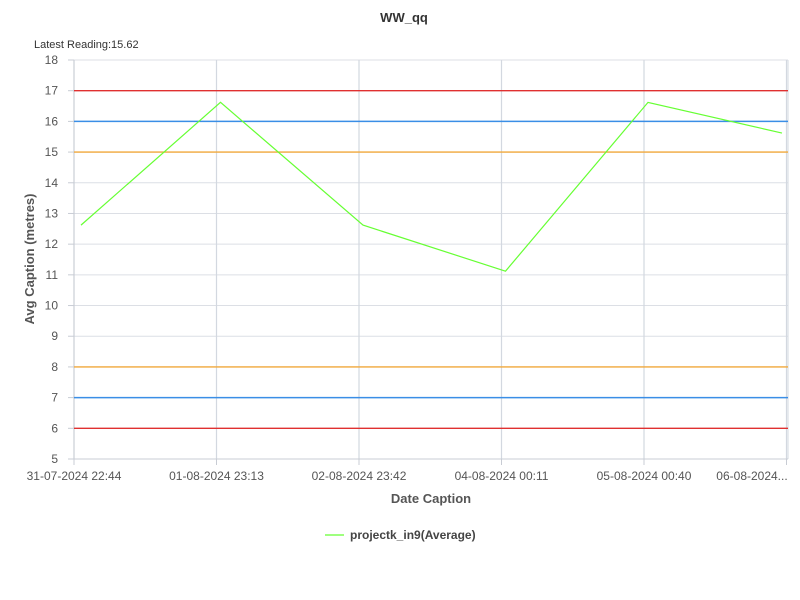  What do you see at coordinates (644, 476) in the screenshot?
I see `x-tick-label: 05-08-2024 00:40` at bounding box center [644, 476].